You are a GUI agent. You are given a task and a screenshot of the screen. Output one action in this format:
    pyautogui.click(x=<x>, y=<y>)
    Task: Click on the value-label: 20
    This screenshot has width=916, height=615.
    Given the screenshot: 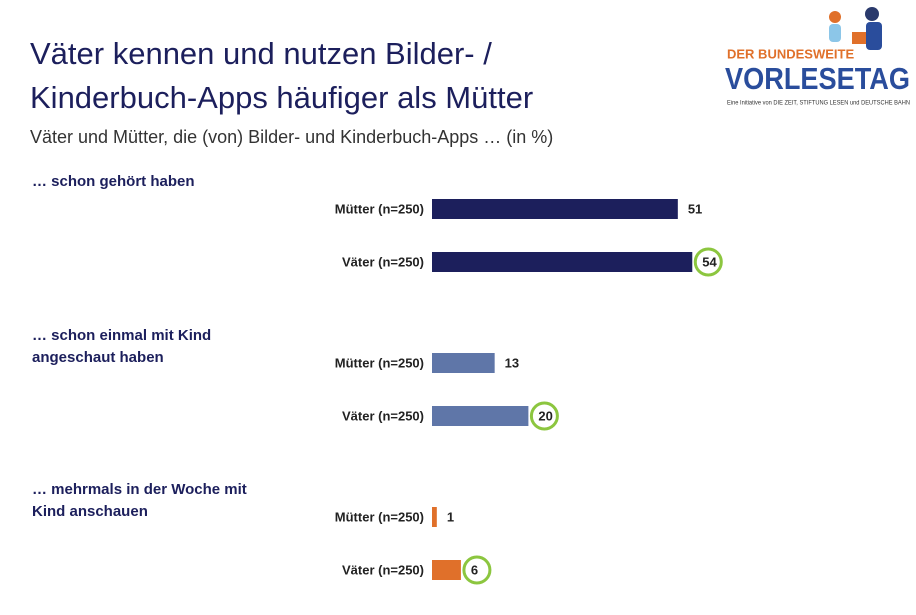 What is the action you would take?
    pyautogui.click(x=545, y=415)
    